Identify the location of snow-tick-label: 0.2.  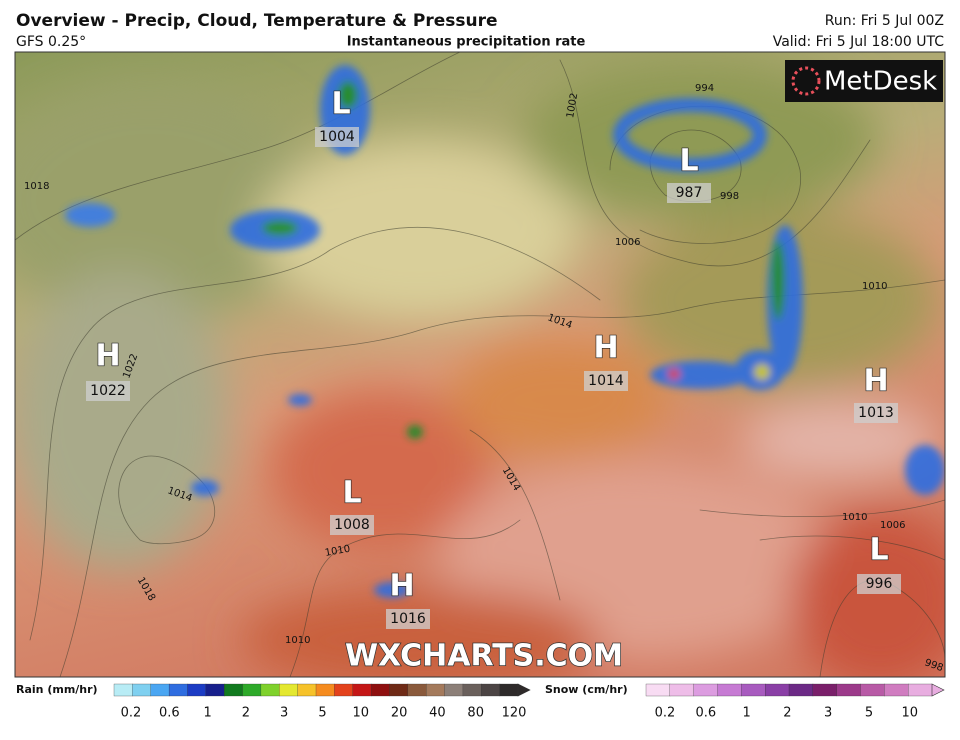
(665, 713).